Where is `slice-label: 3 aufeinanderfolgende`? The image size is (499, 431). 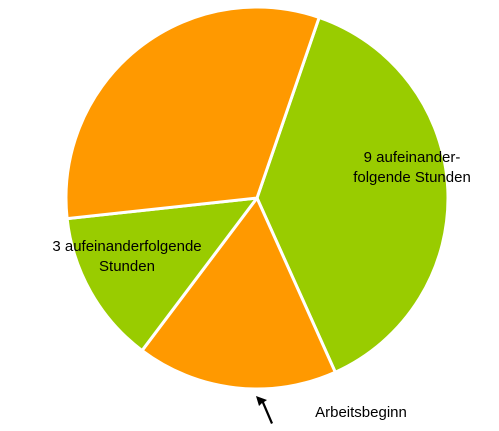 slice-label: 3 aufeinanderfolgende is located at coordinates (126, 246).